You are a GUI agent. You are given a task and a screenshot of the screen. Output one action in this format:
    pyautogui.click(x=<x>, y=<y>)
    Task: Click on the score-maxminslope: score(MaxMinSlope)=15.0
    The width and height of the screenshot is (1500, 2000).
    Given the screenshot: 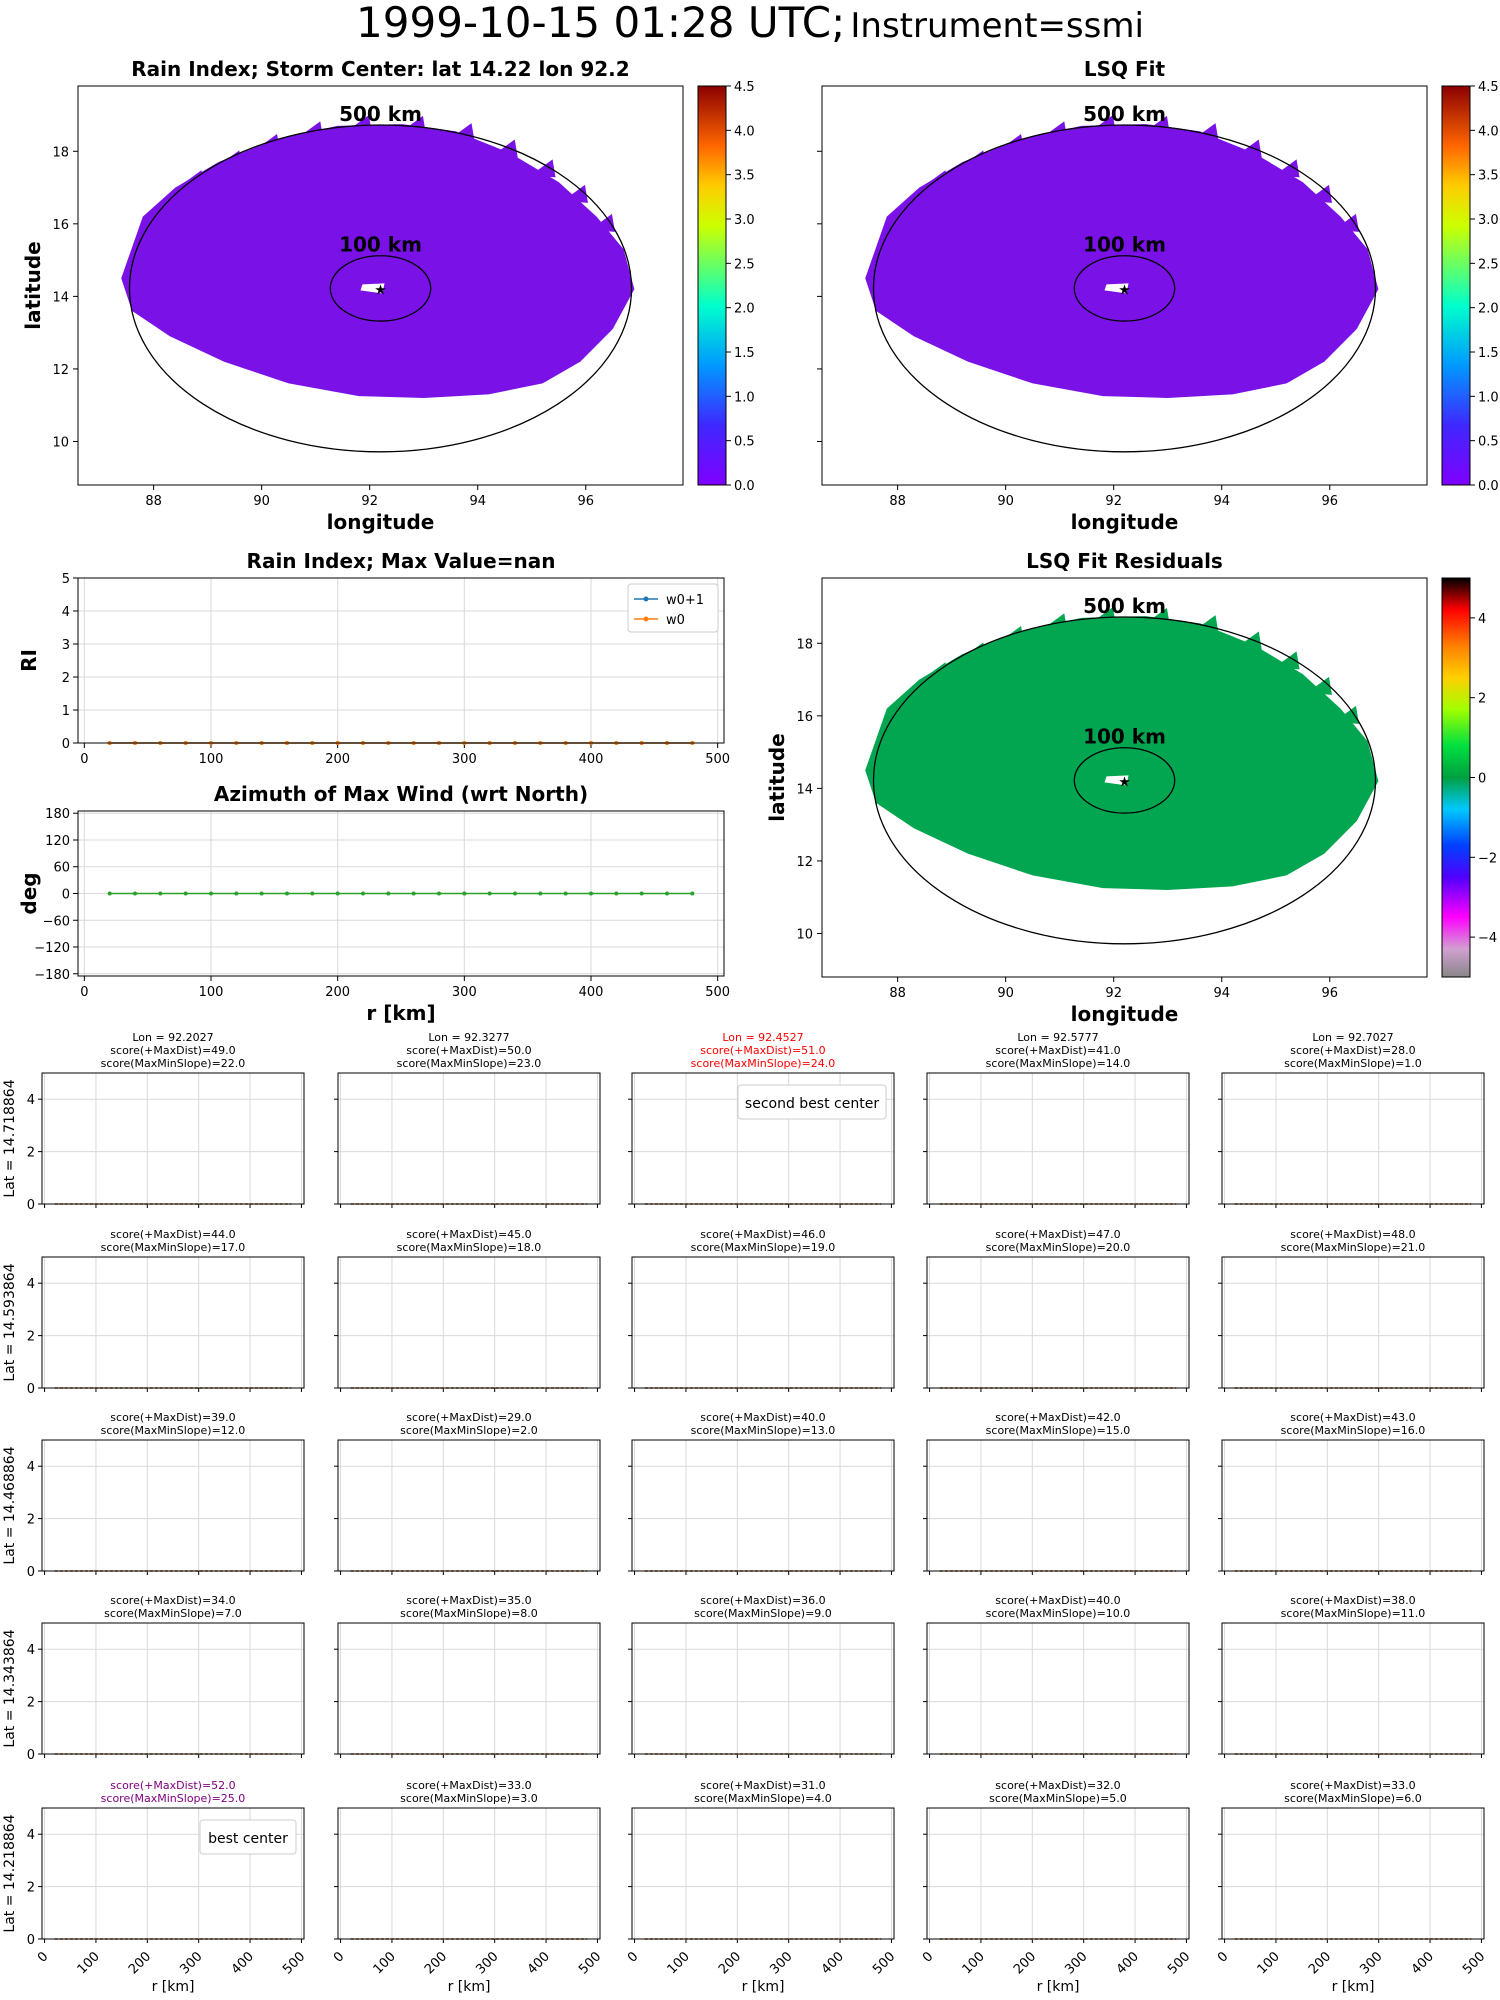 What is the action you would take?
    pyautogui.click(x=1058, y=1430)
    